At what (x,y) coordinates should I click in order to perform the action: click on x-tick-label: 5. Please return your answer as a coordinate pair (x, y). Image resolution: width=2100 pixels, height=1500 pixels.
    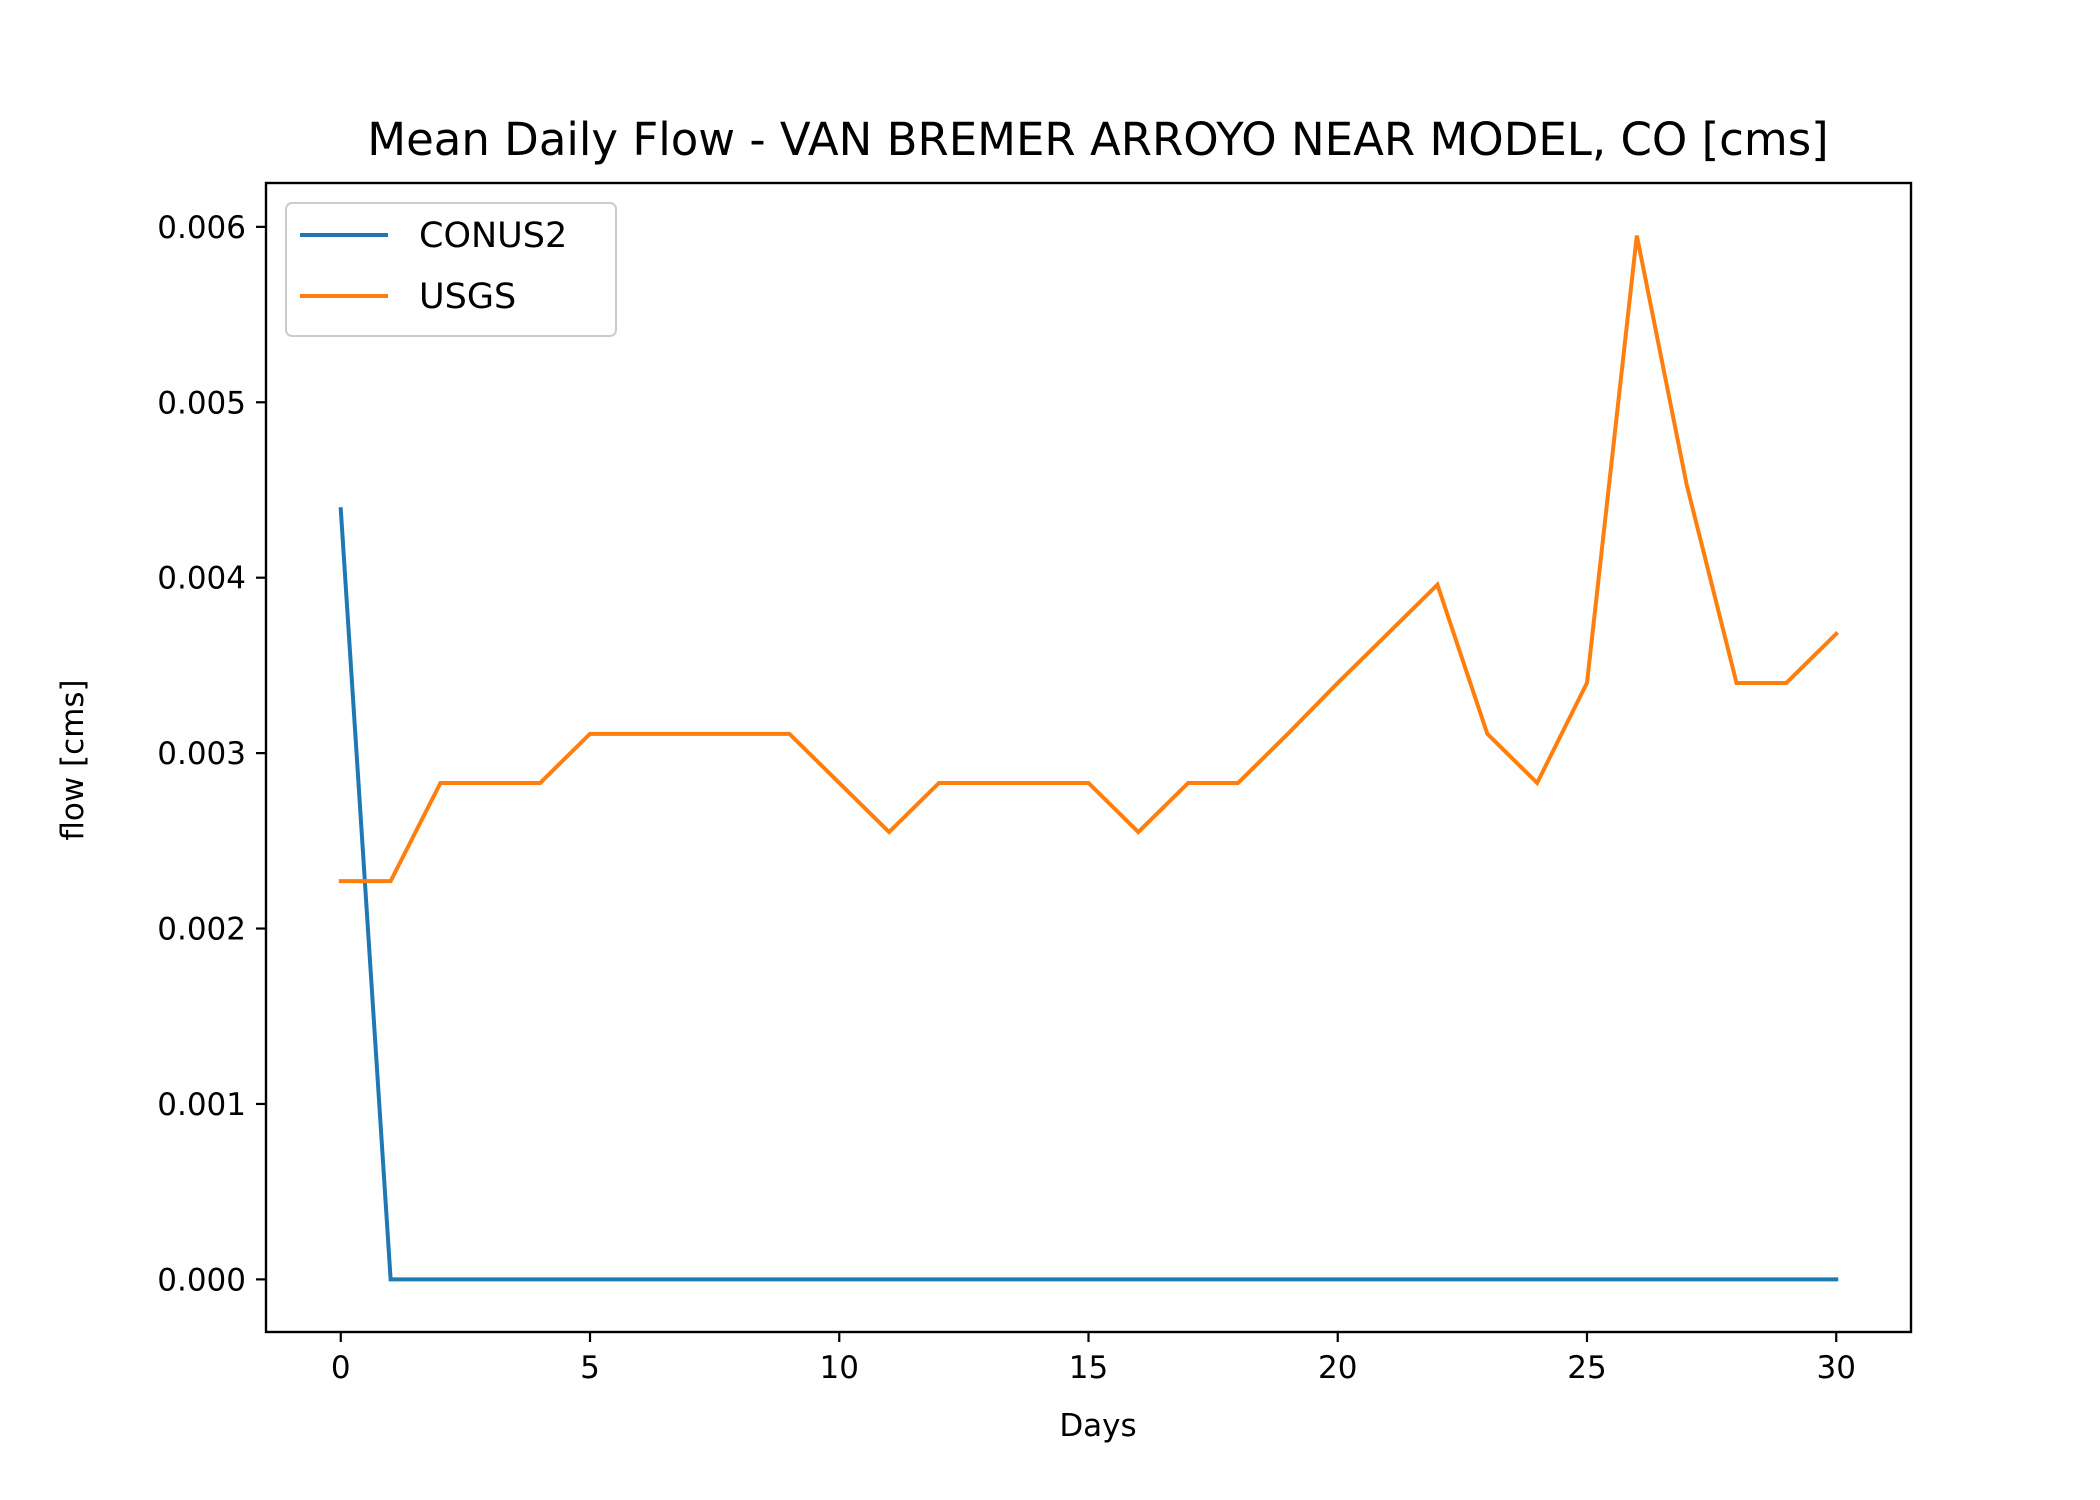
    Looking at the image, I should click on (590, 1368).